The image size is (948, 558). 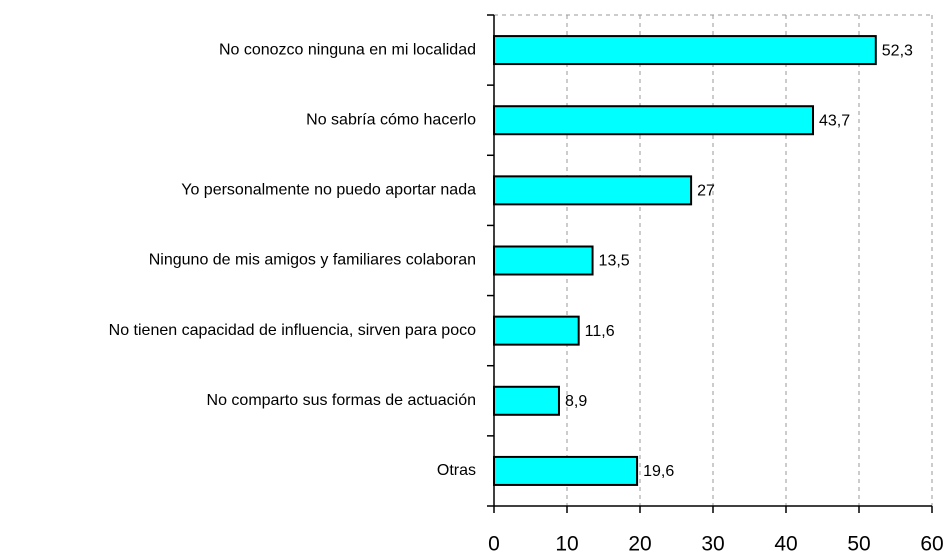 I want to click on x-tick-label: 40, so click(x=785, y=544).